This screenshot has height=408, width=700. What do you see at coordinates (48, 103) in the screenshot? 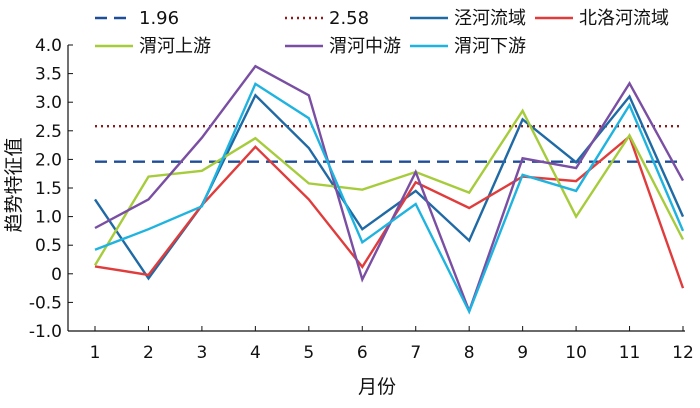
I see `y-tick-label: 3.0` at bounding box center [48, 103].